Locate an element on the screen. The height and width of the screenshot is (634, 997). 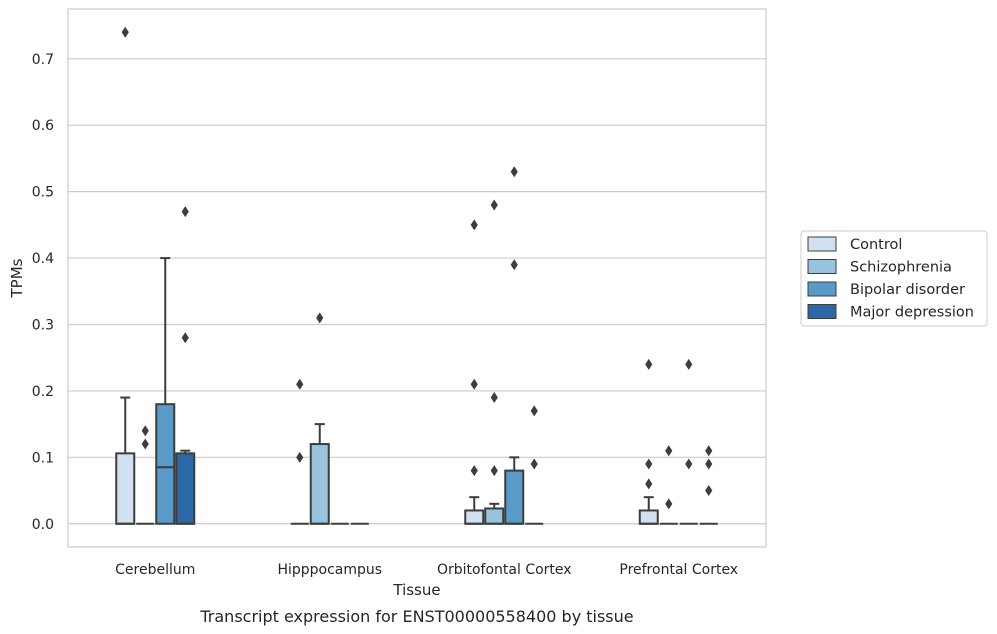
y-tick-label: 0.7 is located at coordinates (43, 60).